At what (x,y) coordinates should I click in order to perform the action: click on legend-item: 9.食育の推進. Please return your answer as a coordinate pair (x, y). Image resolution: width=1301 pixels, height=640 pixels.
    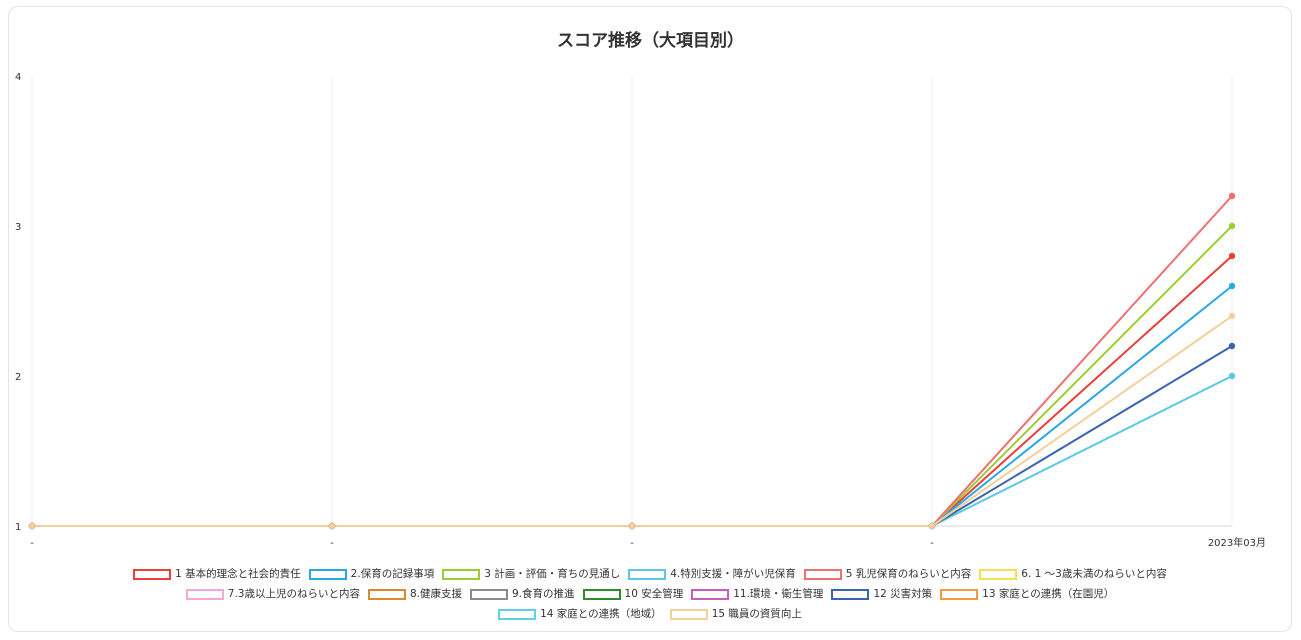
    Looking at the image, I should click on (522, 594).